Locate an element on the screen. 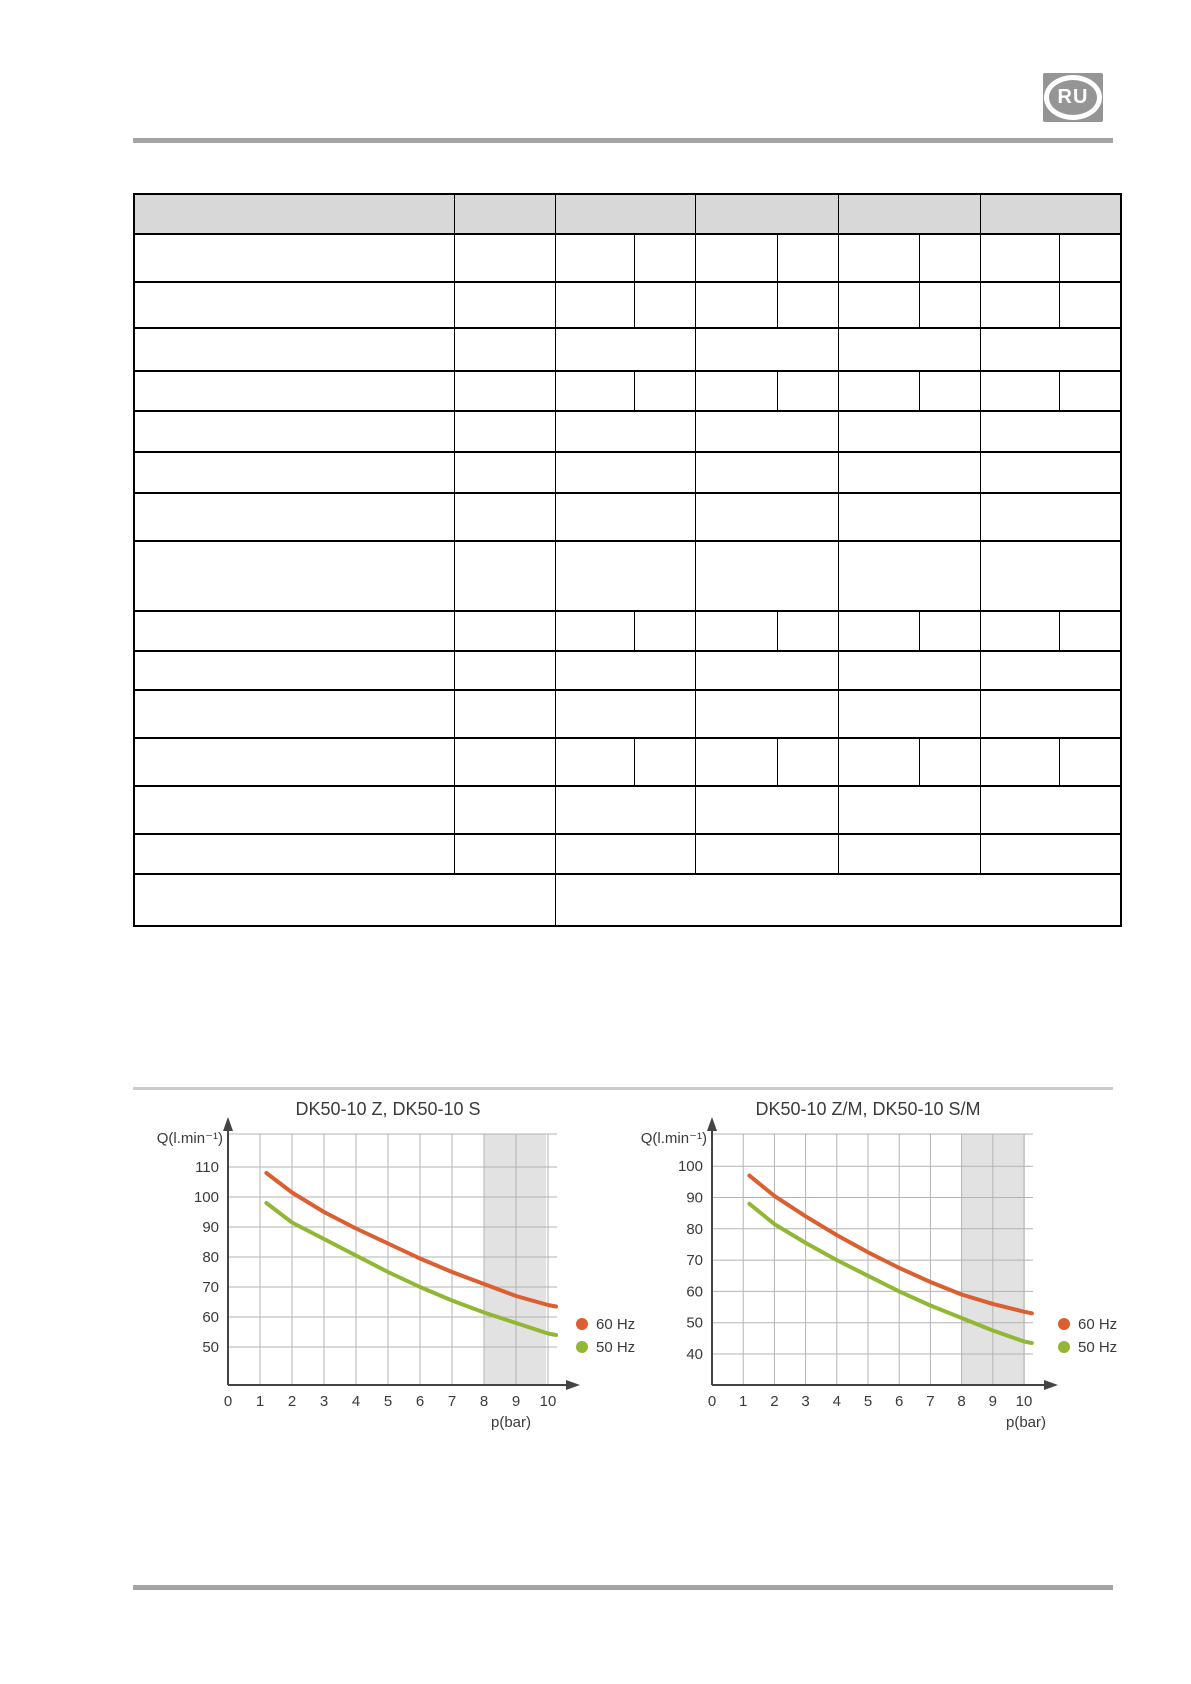 This screenshot has height=1684, width=1191. y-tick-label: 80 is located at coordinates (210, 1257).